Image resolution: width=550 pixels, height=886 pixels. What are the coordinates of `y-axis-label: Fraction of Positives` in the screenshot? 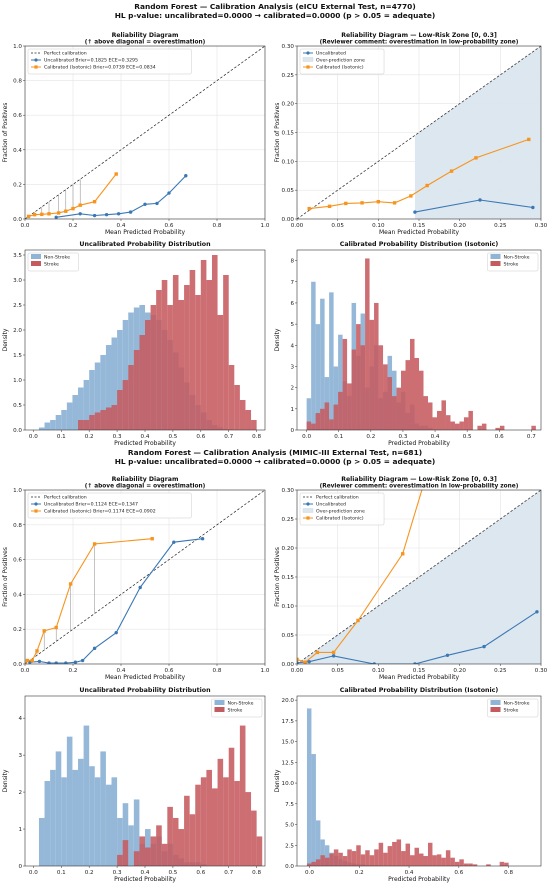 It's located at (277, 577).